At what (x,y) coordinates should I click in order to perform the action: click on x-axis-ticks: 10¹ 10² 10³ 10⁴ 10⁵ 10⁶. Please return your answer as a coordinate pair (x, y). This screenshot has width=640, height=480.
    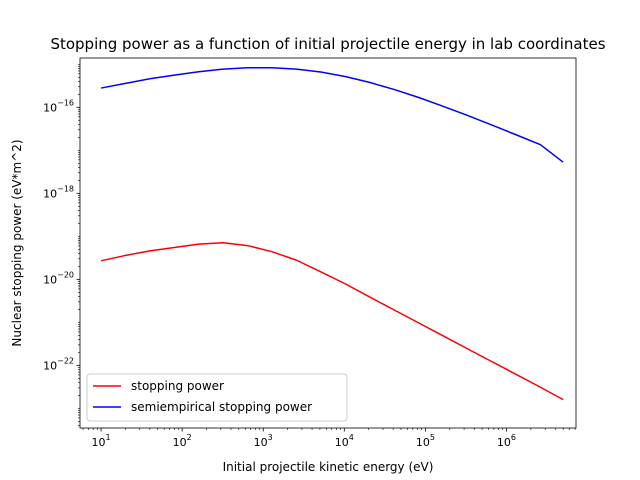
    Looking at the image, I should click on (329, 438).